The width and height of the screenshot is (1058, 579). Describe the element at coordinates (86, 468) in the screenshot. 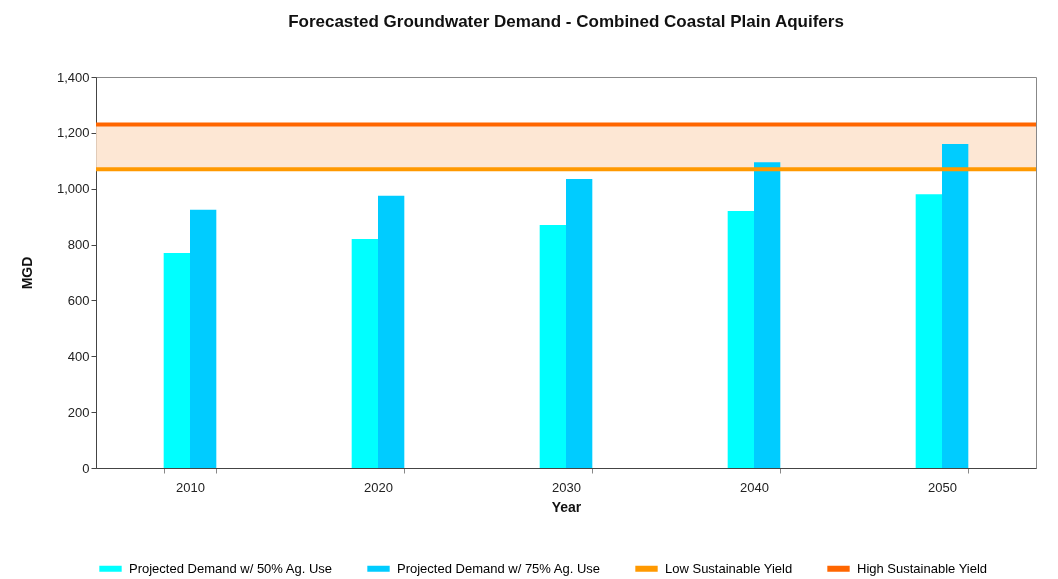

I see `y-tick-label: 0` at that location.